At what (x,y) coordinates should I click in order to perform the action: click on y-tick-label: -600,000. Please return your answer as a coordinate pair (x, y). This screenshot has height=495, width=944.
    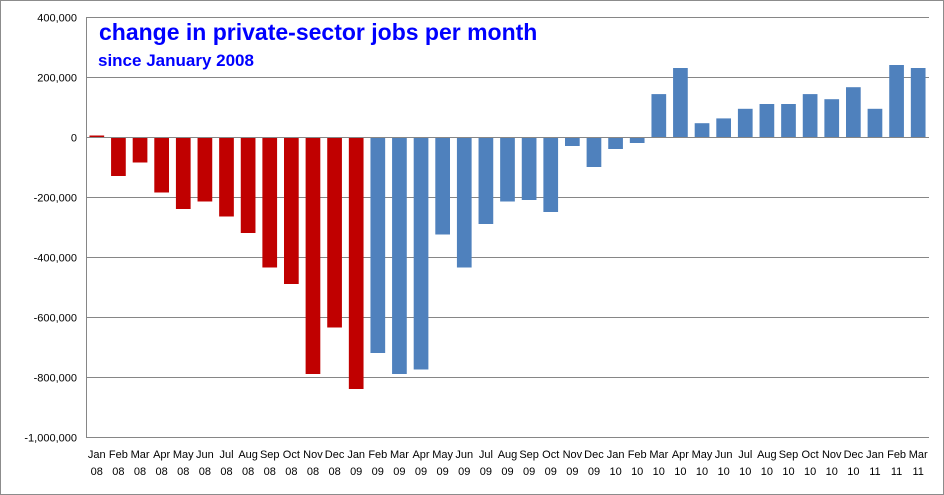
    Looking at the image, I should click on (55, 319).